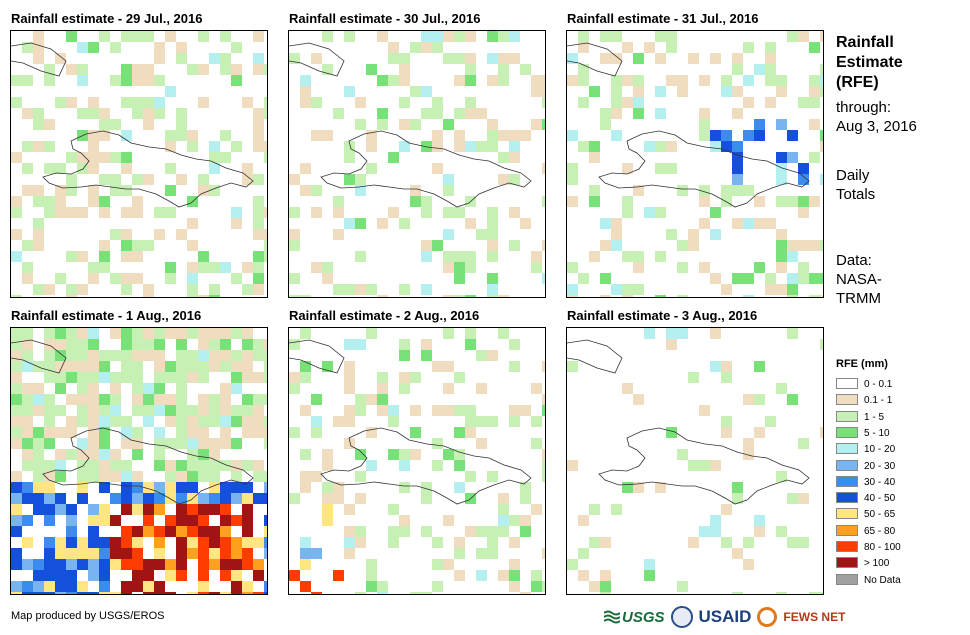 The image size is (970, 635). Describe the element at coordinates (877, 564) in the screenshot. I see `legend-label: > 100` at that location.